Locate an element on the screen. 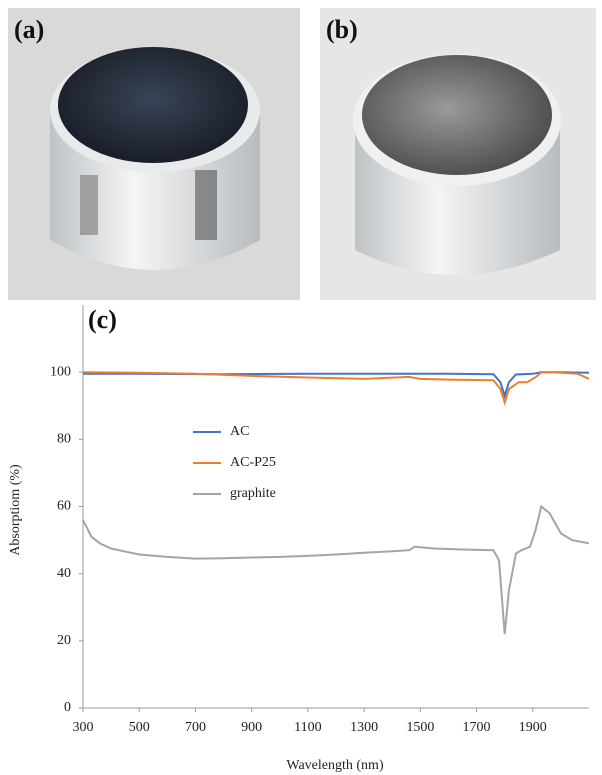 This screenshot has height=775, width=602. legend-label: AC-P25 is located at coordinates (253, 462).